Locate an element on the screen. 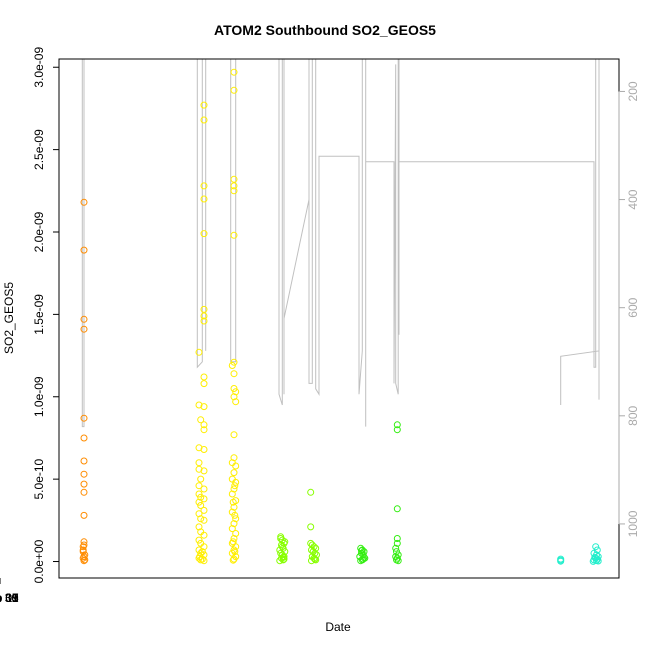 This screenshot has height=650, width=650. y-tick-label: 3.0e-09 is located at coordinates (39, 67).